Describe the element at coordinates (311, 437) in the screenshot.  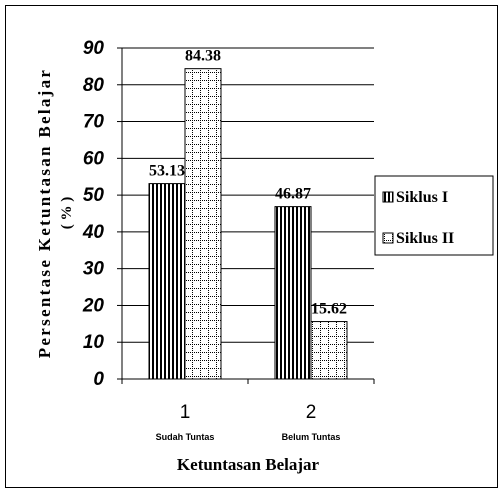
I see `x-category-sublabel: Belum Tuntas` at that location.